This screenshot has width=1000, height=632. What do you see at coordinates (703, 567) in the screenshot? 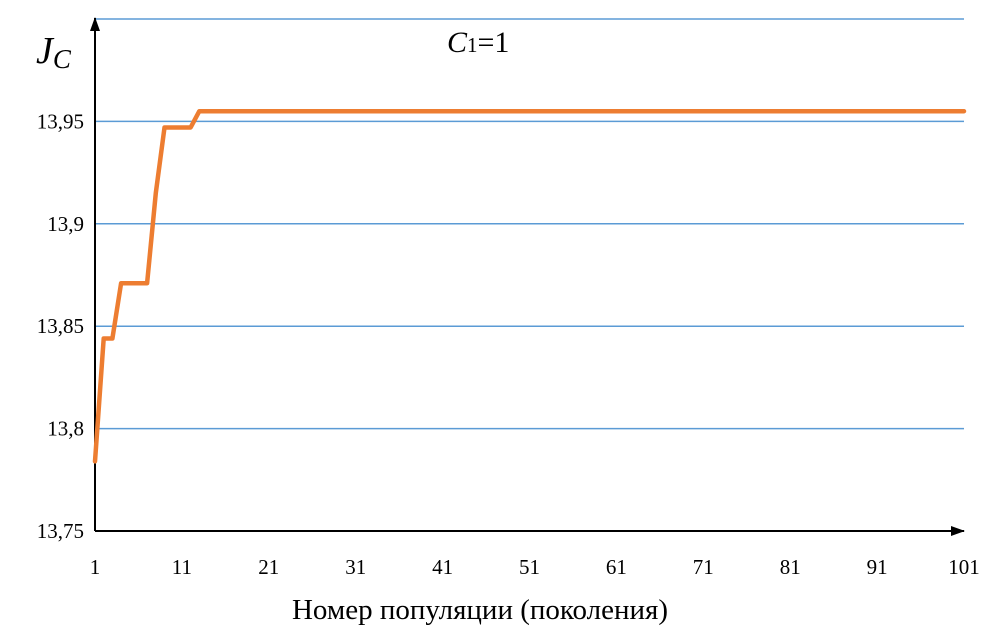
I see `x-tick-label: 71` at bounding box center [703, 567].